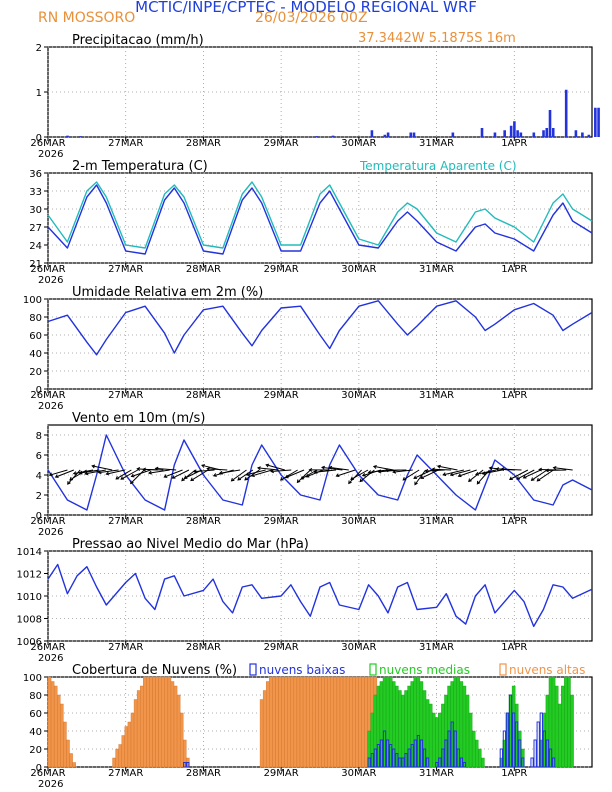 Image resolution: width=612 pixels, height=792 pixels. What do you see at coordinates (437, 38) in the screenshot?
I see `coords-label: 37.3442W 5.1875S 16m` at bounding box center [437, 38].